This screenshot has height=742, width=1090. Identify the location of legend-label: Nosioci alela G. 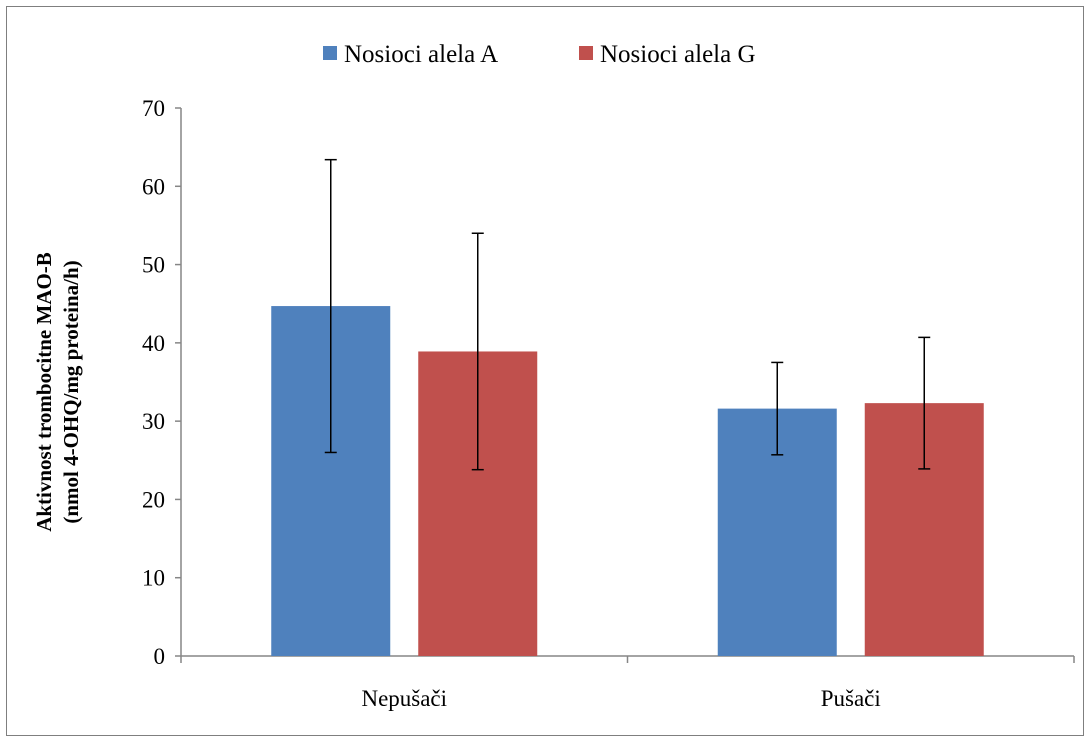
(678, 54).